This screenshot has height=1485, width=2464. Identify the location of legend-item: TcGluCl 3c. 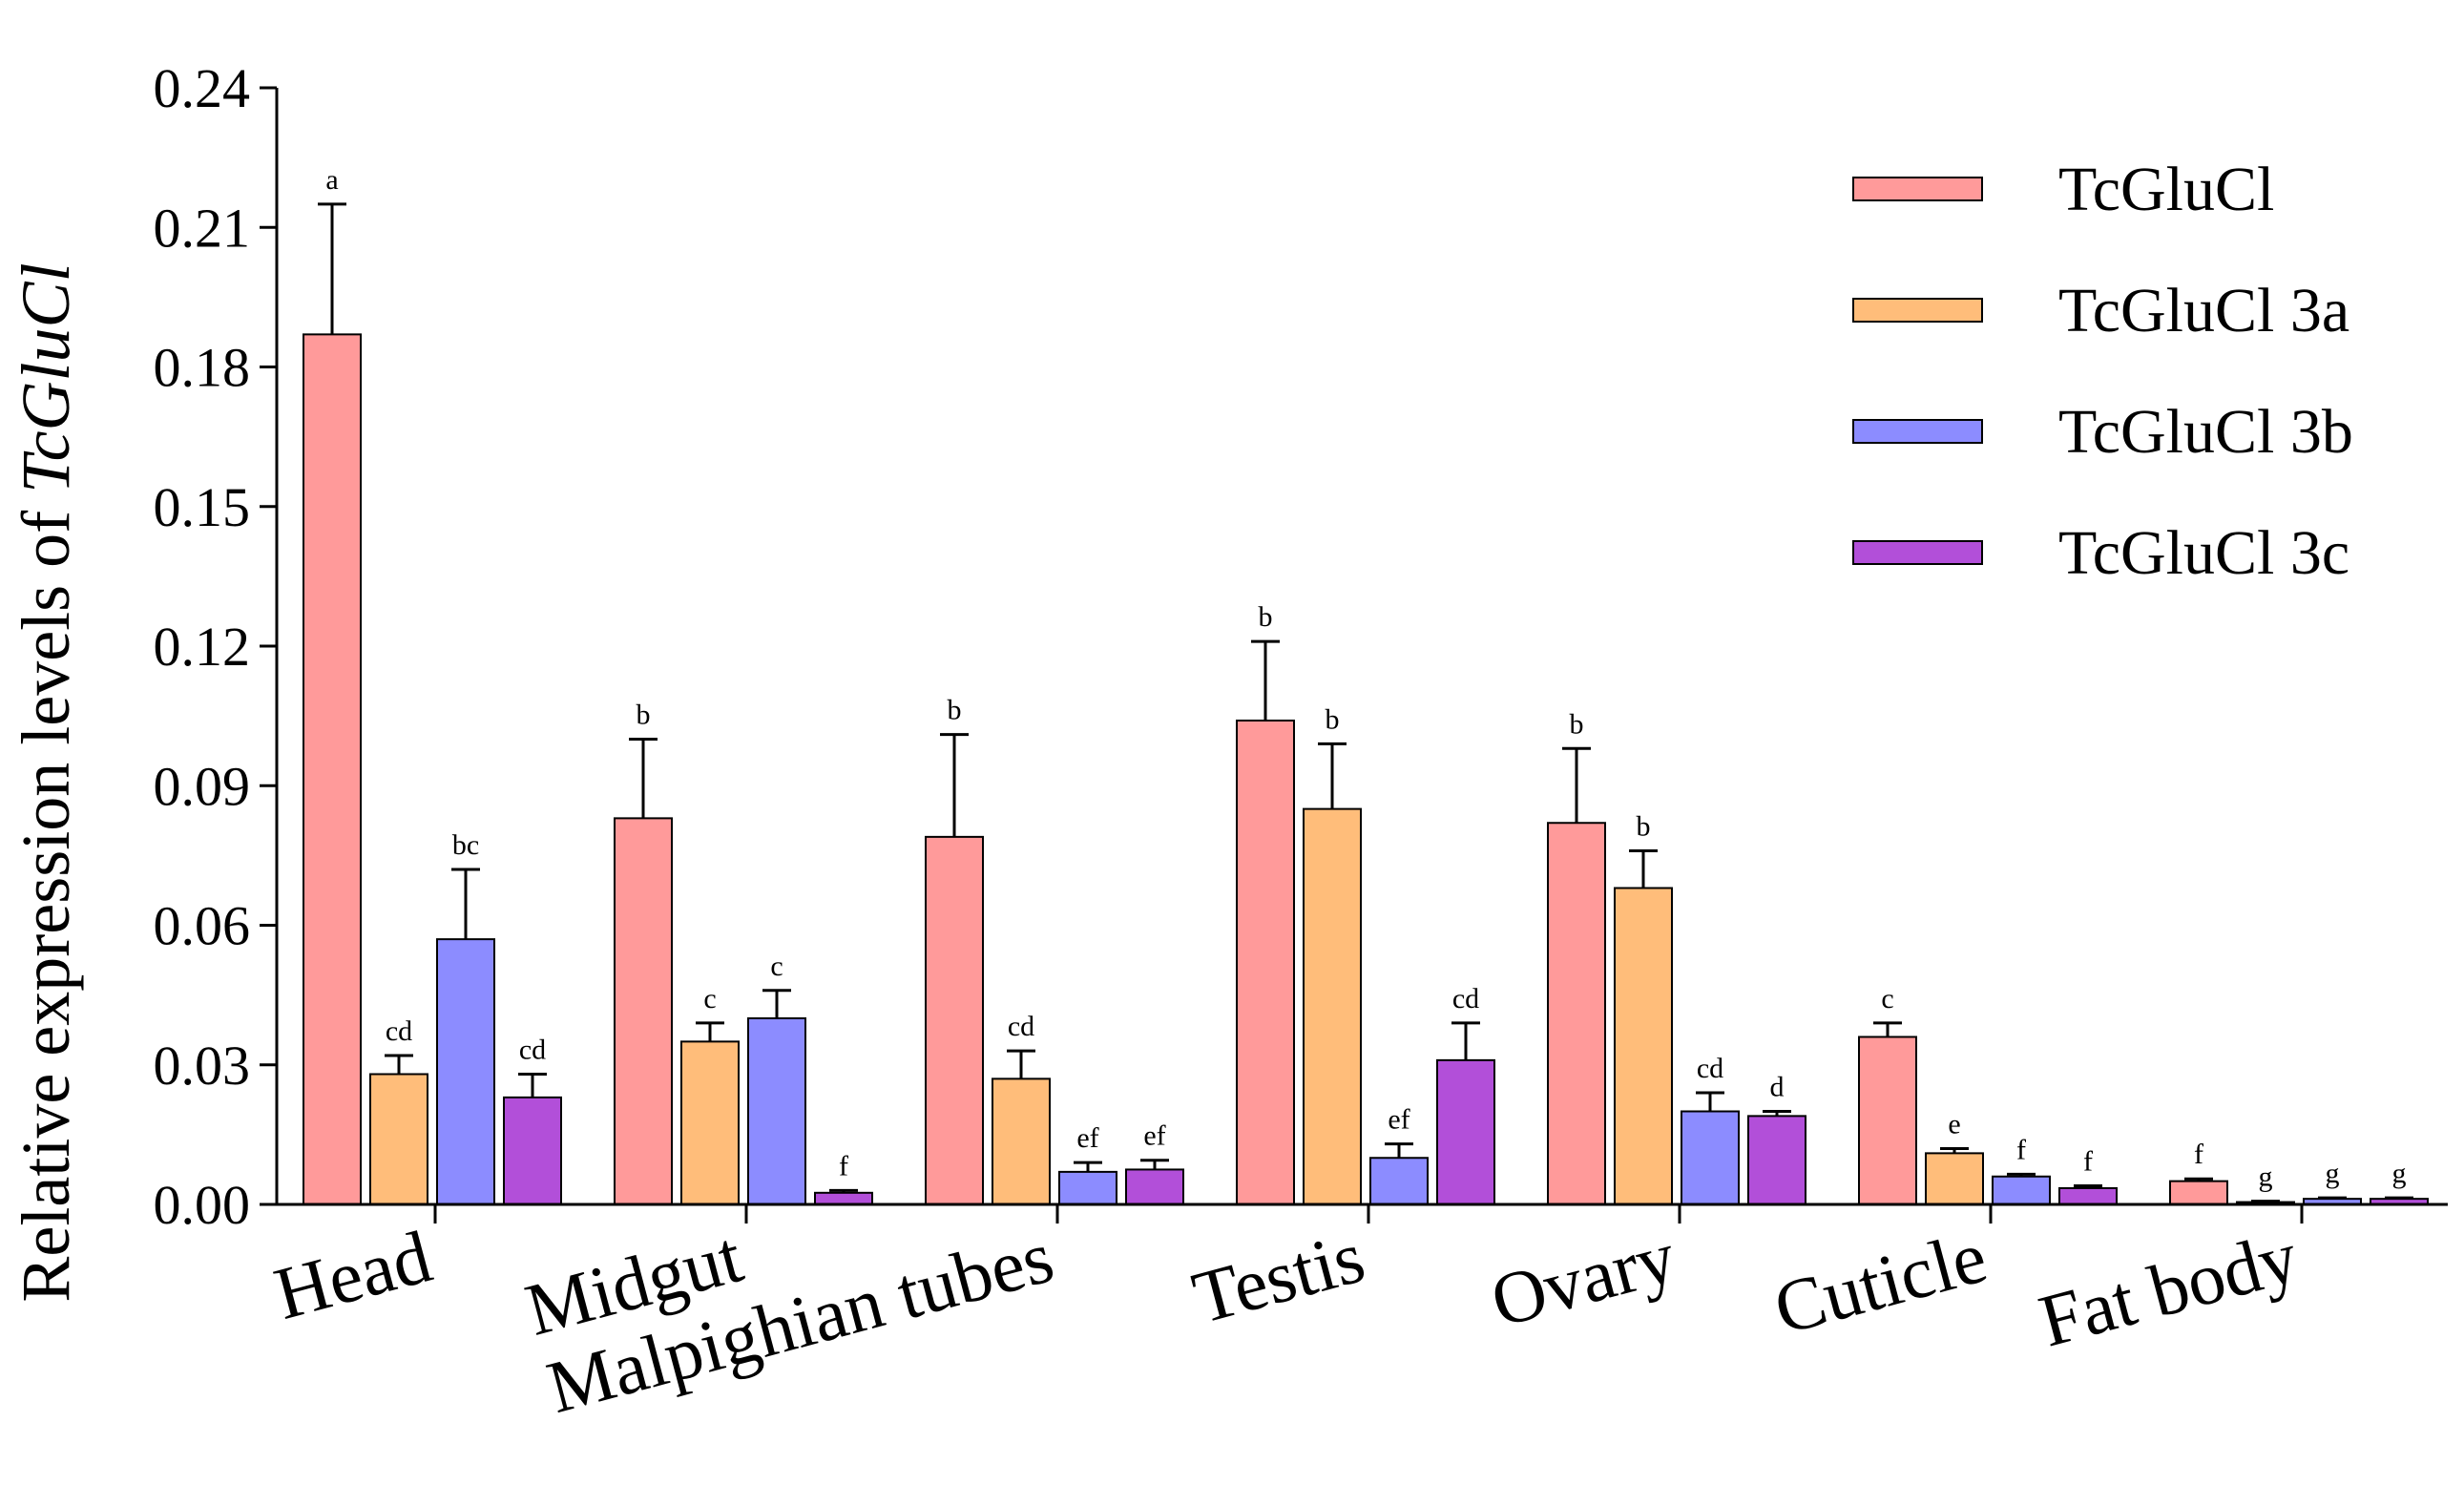
(2100, 553).